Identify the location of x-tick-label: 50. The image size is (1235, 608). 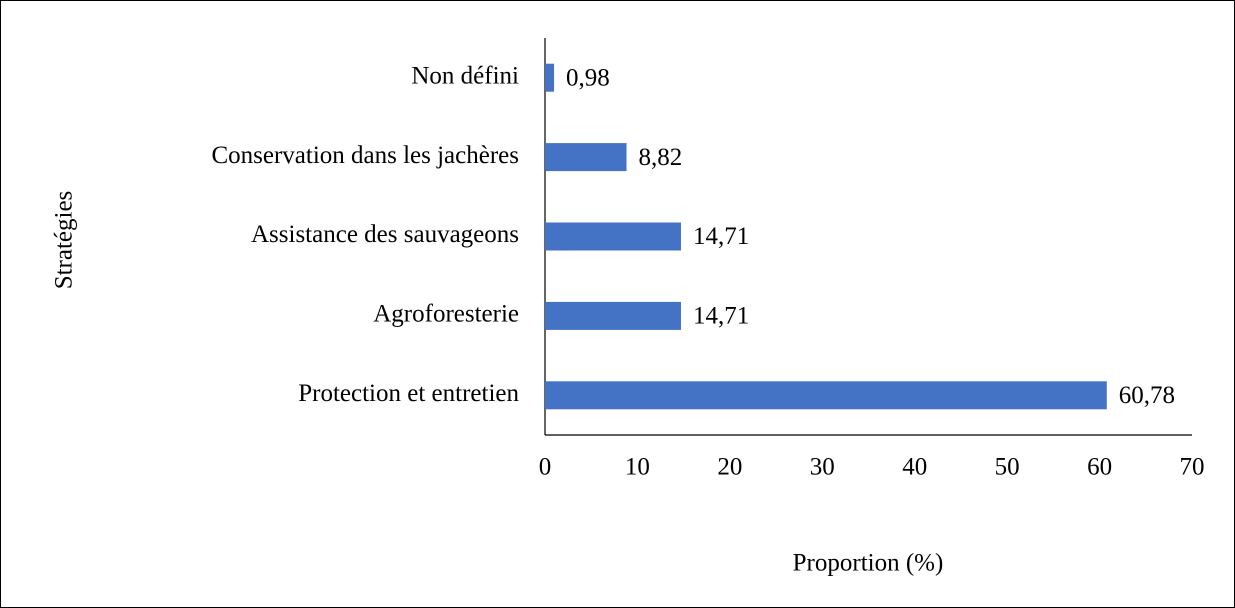
(1007, 467).